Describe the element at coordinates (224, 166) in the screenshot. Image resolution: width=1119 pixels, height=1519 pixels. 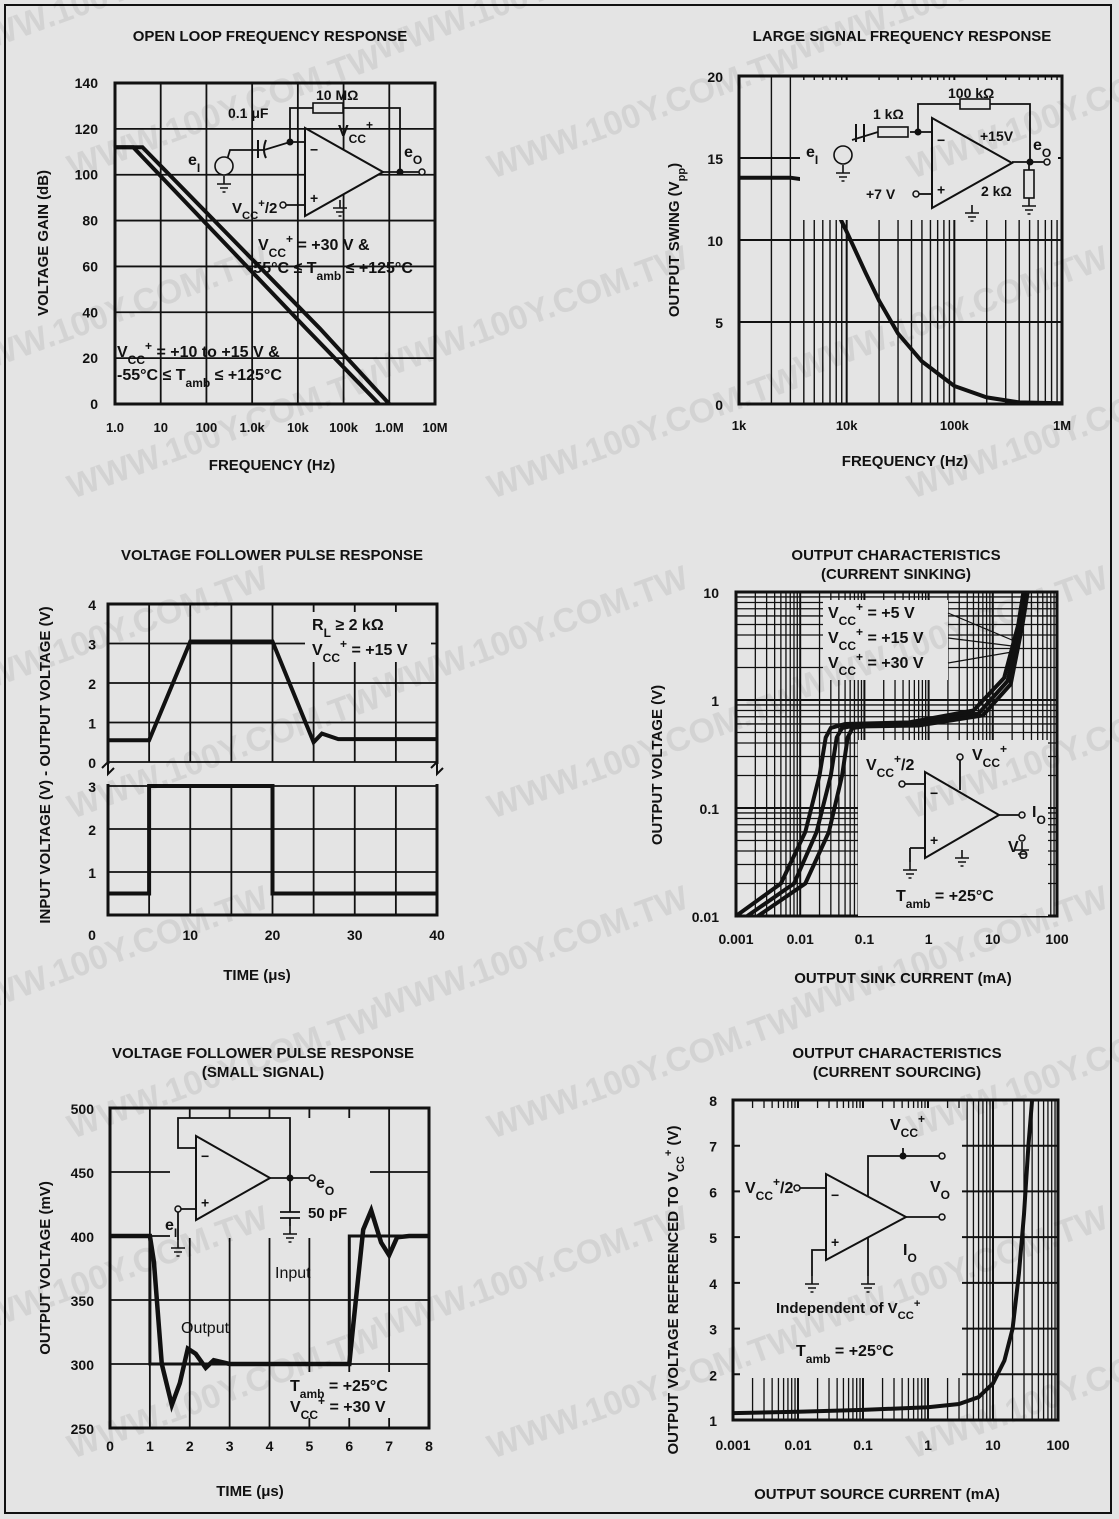
I see `signal-source` at that location.